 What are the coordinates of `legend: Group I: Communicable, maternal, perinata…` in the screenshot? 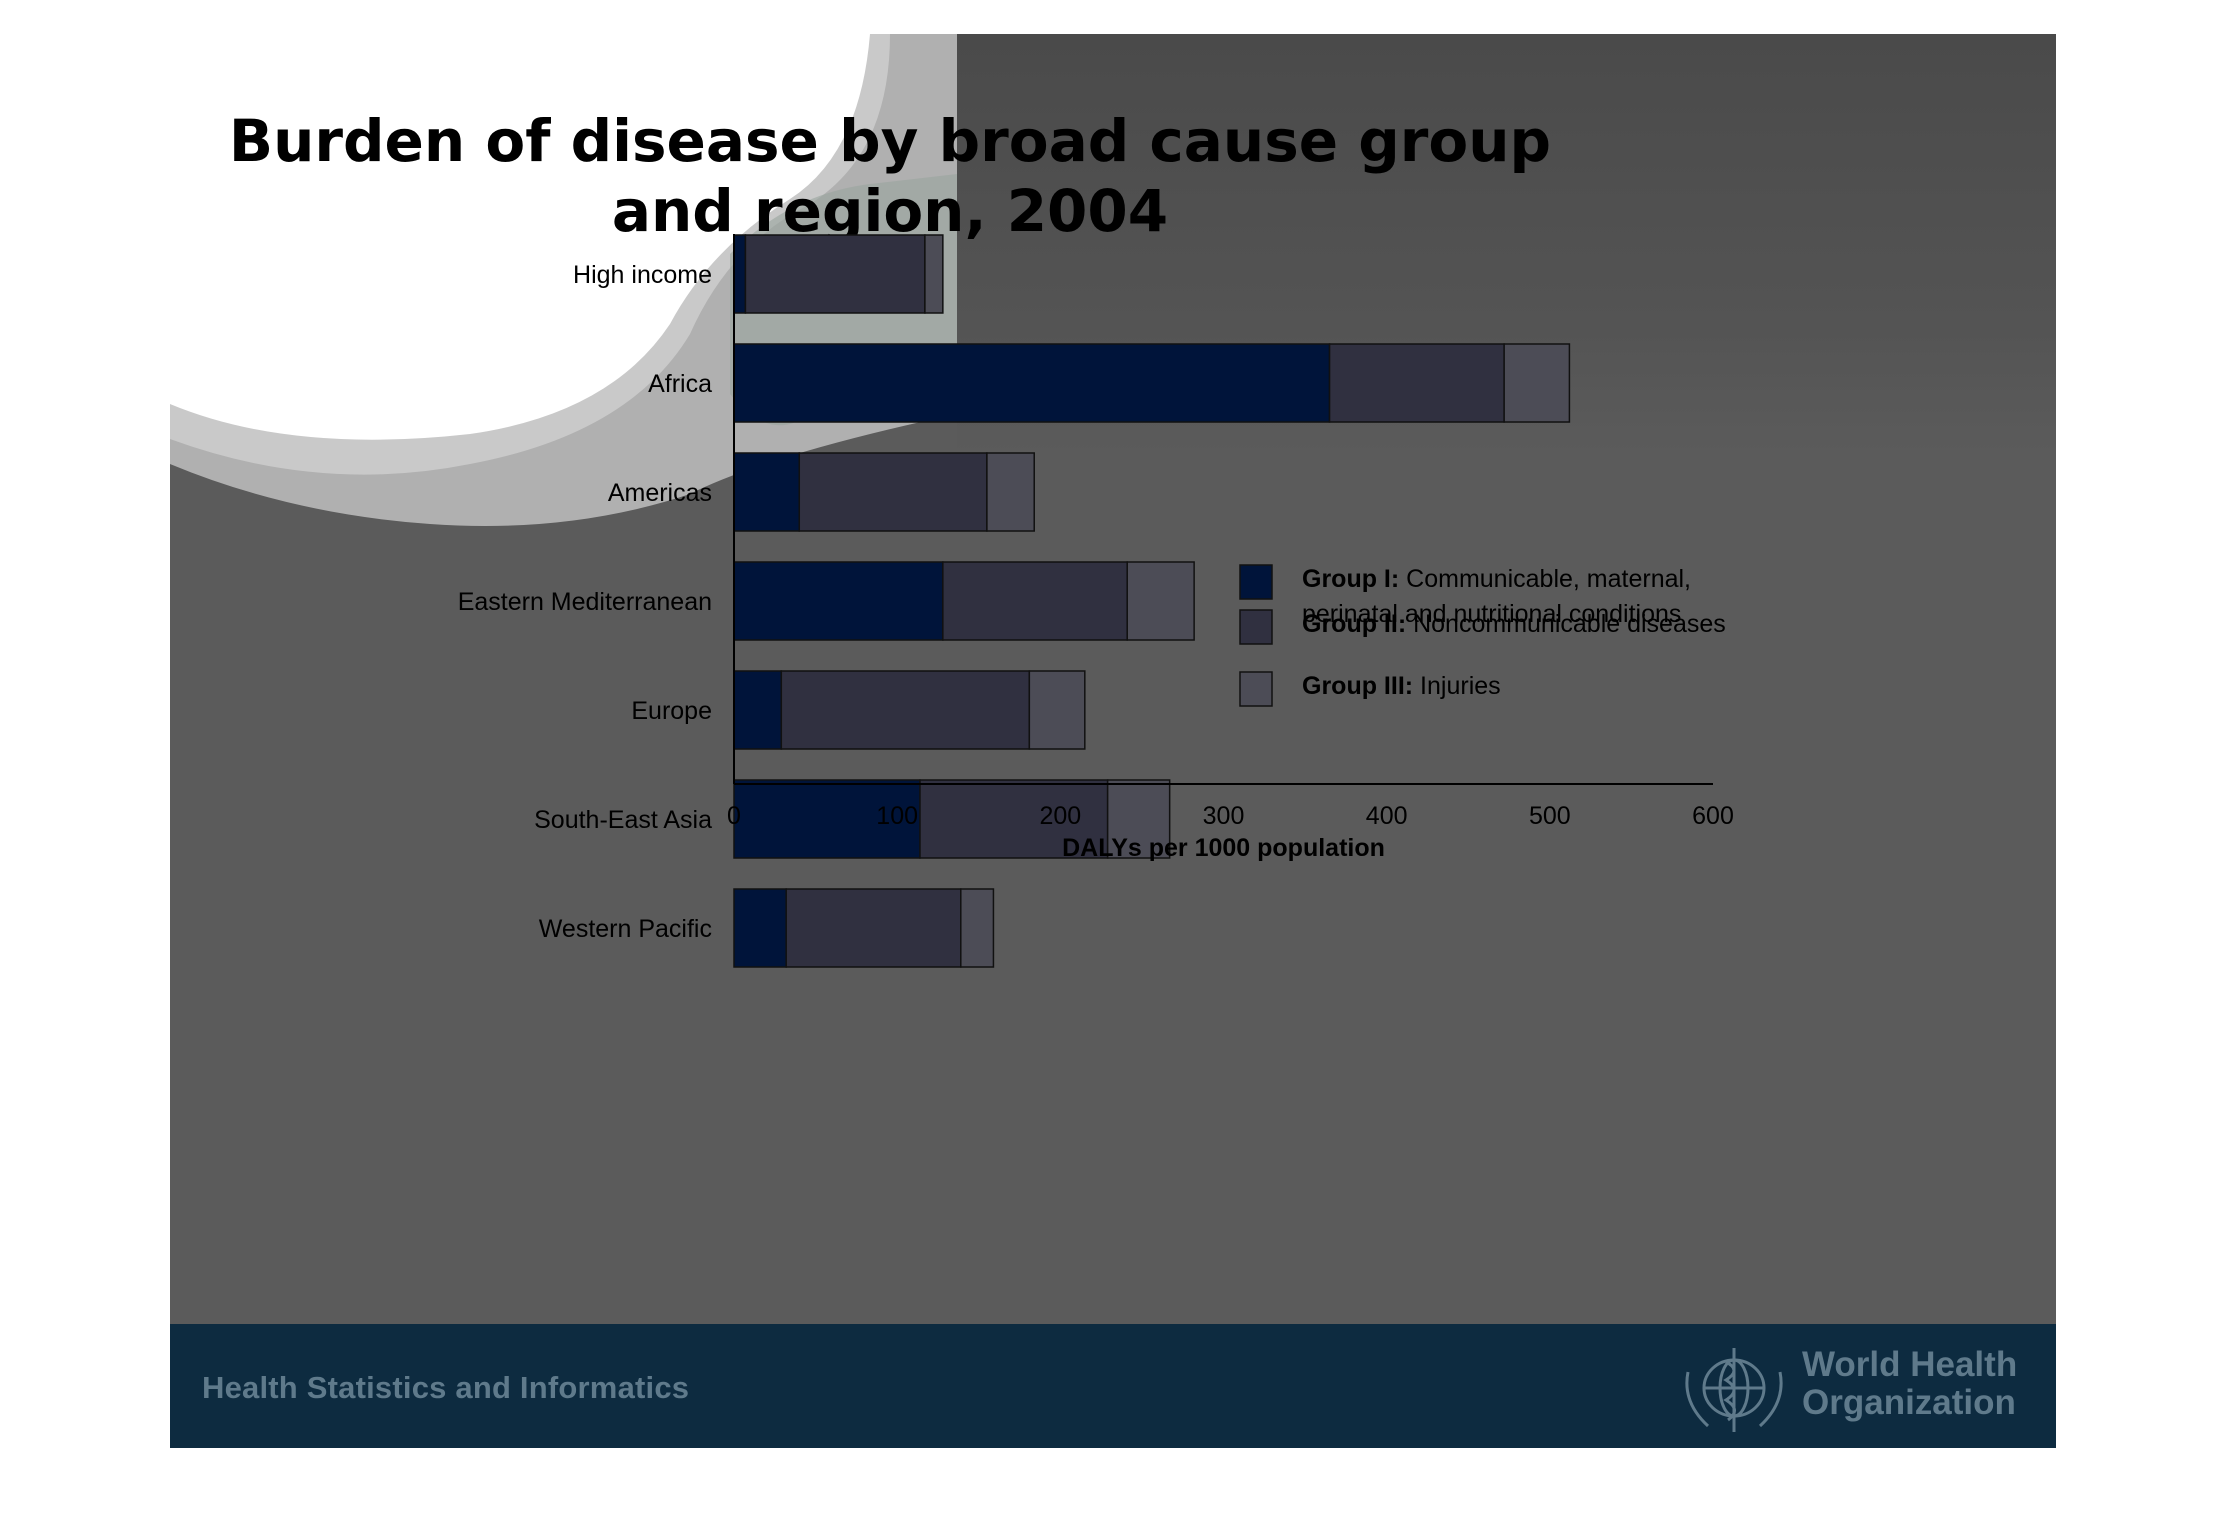 It's located at (1482, 635).